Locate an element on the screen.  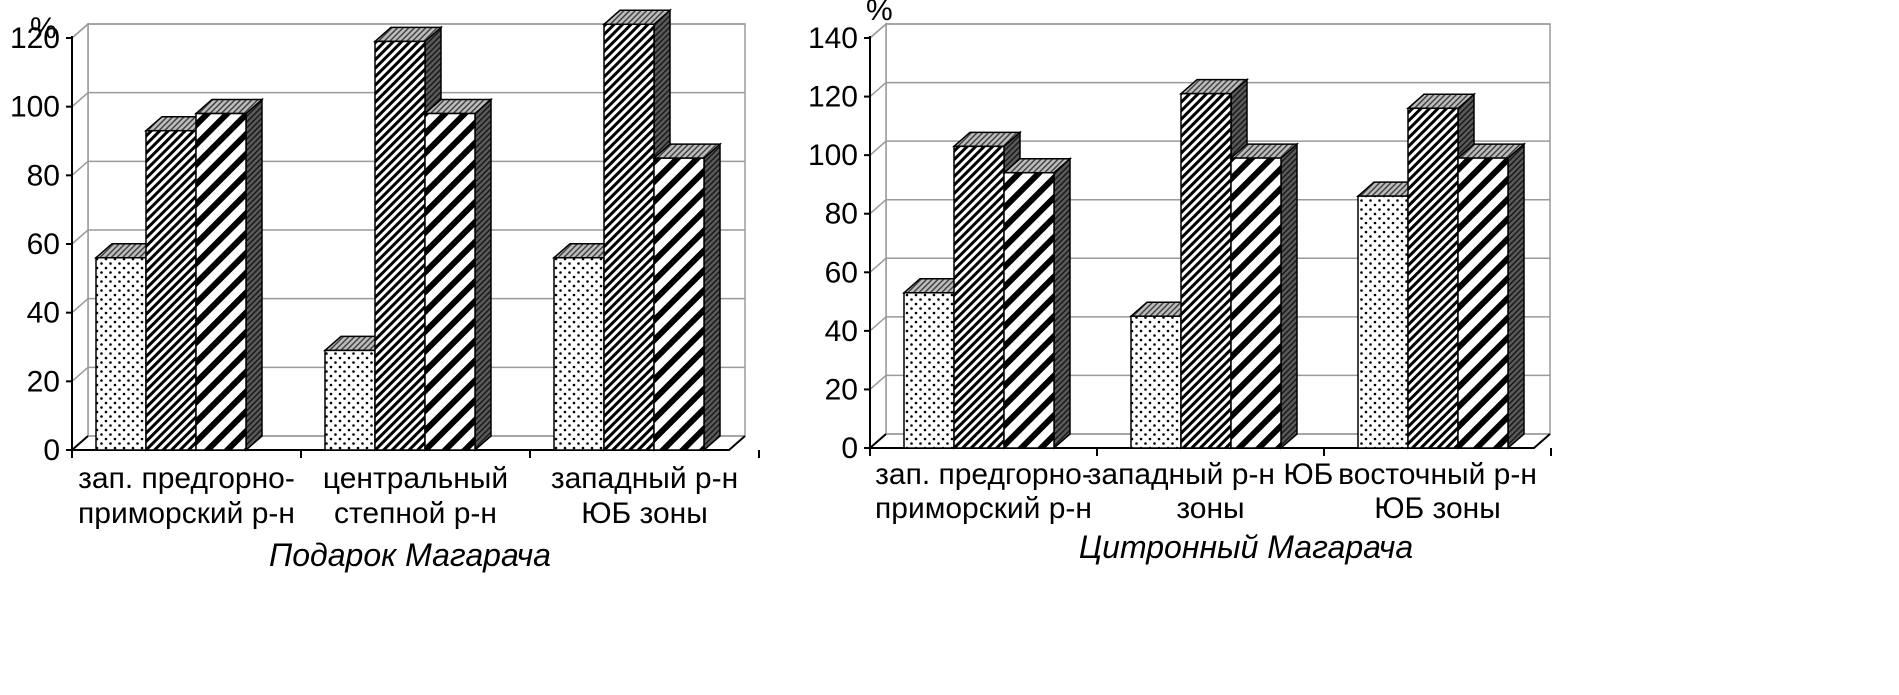
plot-side-wall is located at coordinates (878, 236).